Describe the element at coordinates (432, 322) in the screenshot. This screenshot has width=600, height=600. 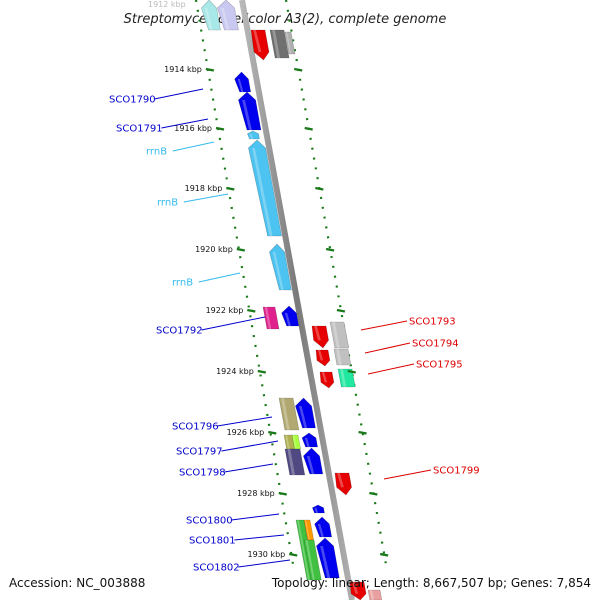
I see `forward-gene-label: SCO1793` at that location.